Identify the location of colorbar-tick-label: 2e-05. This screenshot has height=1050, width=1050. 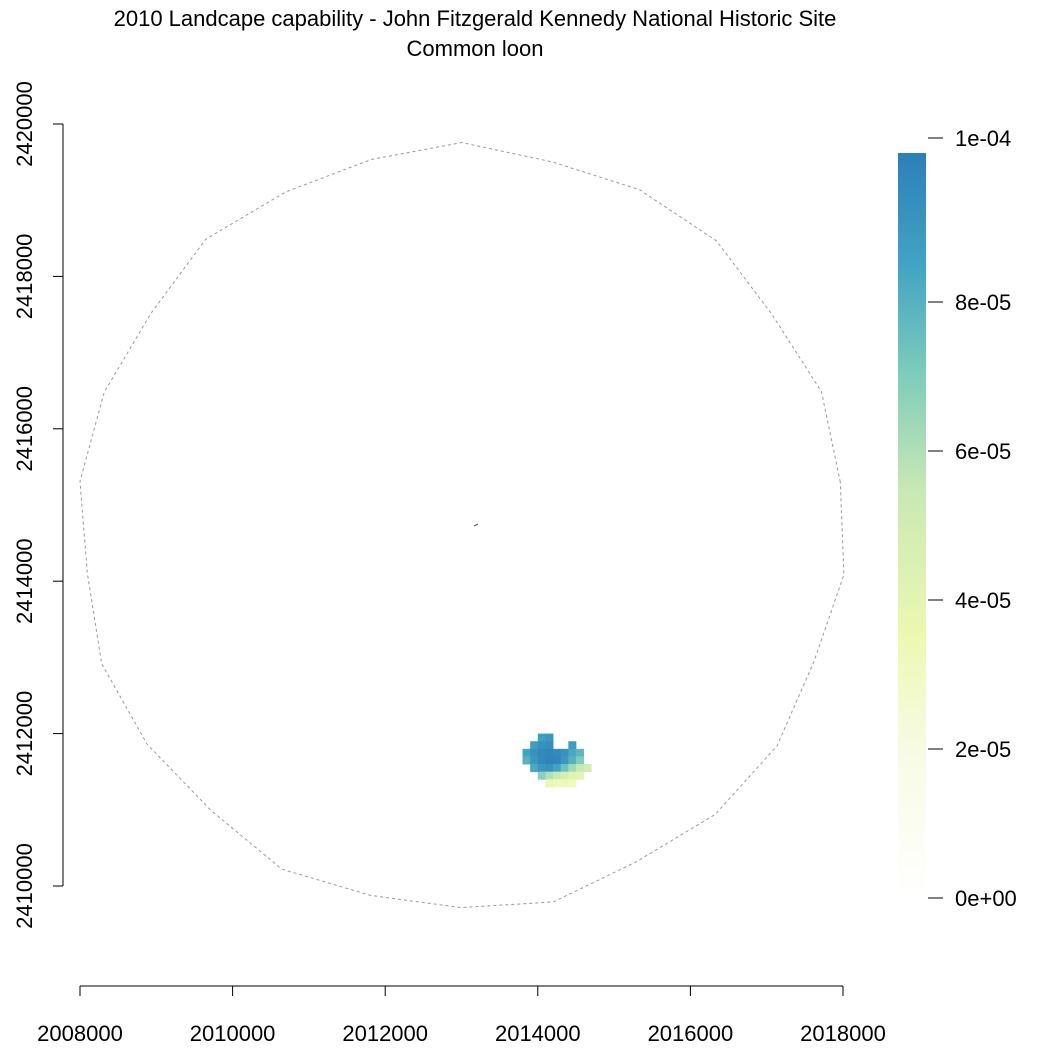
(983, 749).